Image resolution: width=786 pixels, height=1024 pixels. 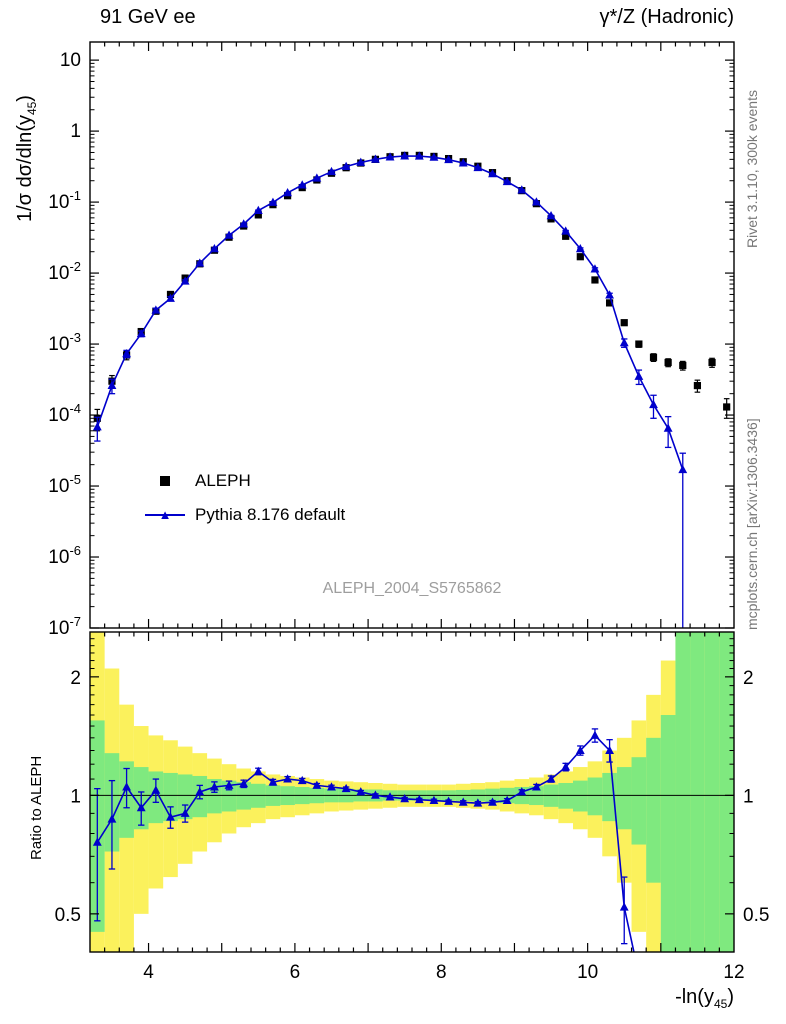 What do you see at coordinates (148, 17) in the screenshot?
I see `header-beam-label: 91 GeV ee` at bounding box center [148, 17].